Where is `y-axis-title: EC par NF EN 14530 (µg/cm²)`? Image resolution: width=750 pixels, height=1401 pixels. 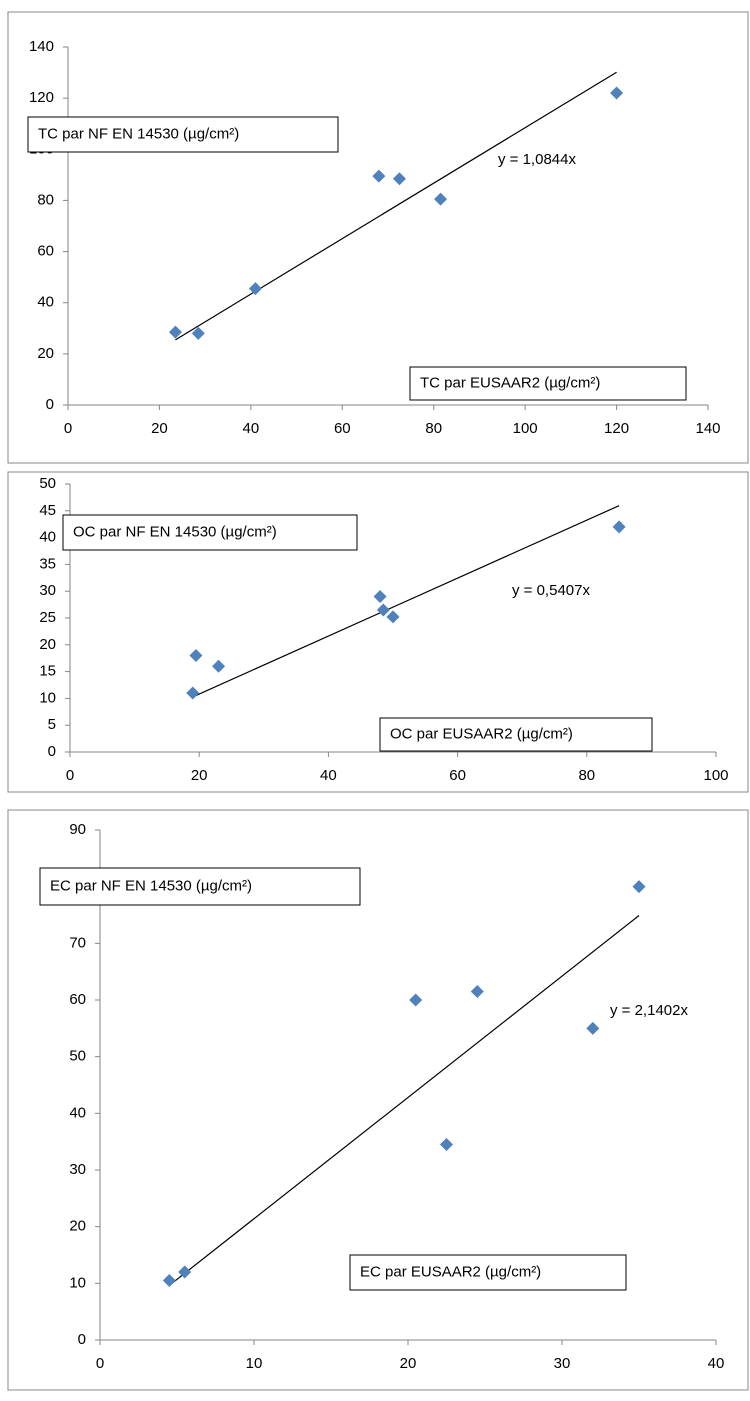 y-axis-title: EC par NF EN 14530 (µg/cm²) is located at coordinates (151, 885).